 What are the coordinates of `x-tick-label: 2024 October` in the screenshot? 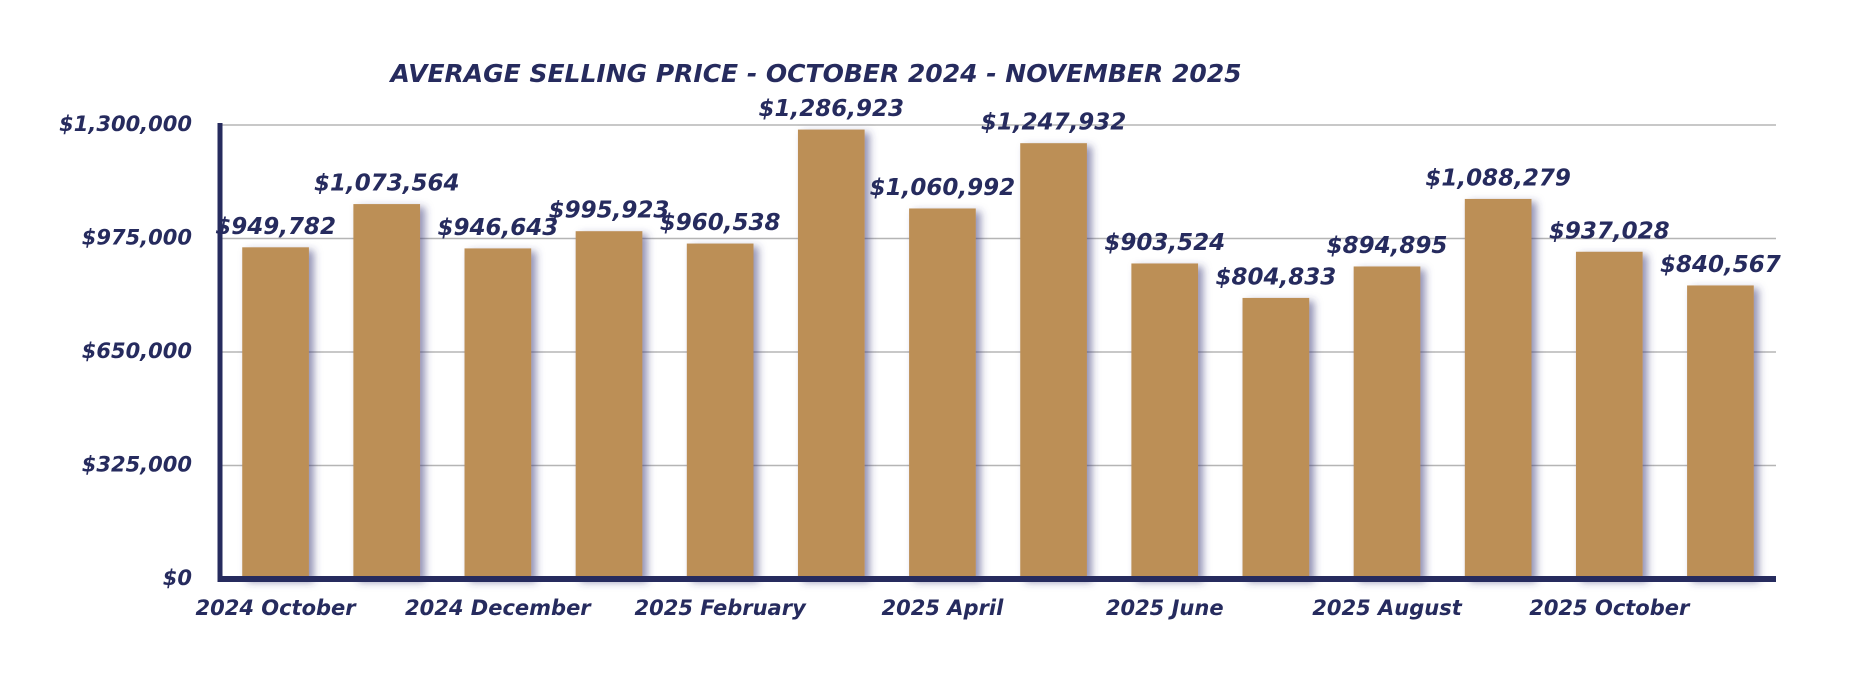 It's located at (276, 608).